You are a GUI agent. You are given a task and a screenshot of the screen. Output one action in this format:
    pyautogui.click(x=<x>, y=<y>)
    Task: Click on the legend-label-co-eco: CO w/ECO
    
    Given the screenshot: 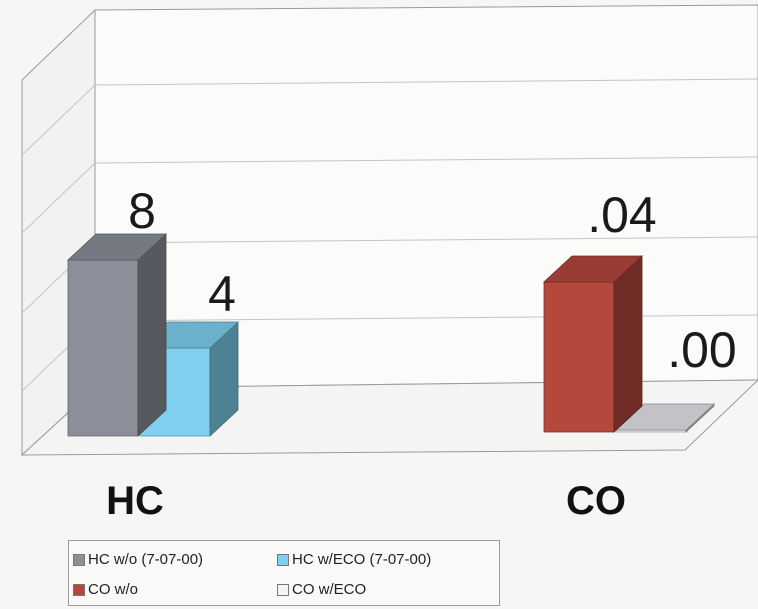 What is the action you would take?
    pyautogui.click(x=329, y=589)
    